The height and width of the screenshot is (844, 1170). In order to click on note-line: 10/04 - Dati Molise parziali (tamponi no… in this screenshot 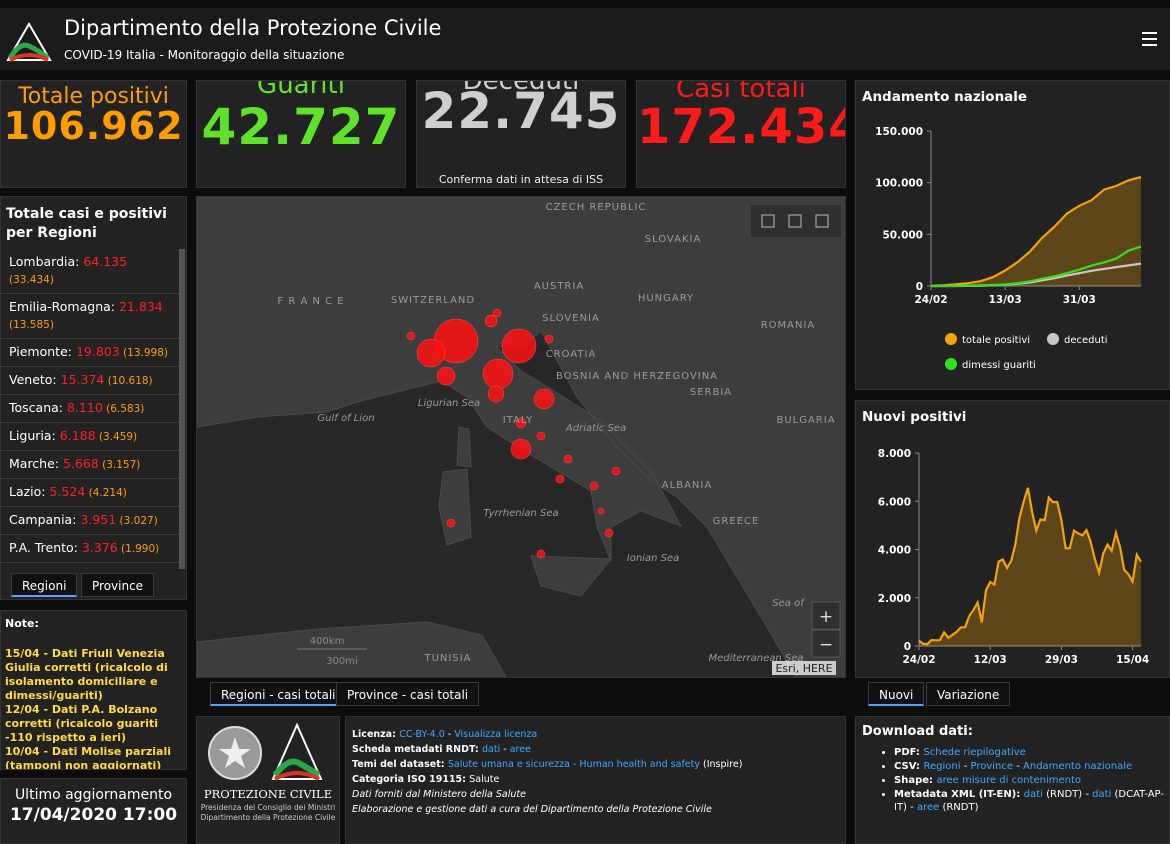, I will do `click(88, 757)`.